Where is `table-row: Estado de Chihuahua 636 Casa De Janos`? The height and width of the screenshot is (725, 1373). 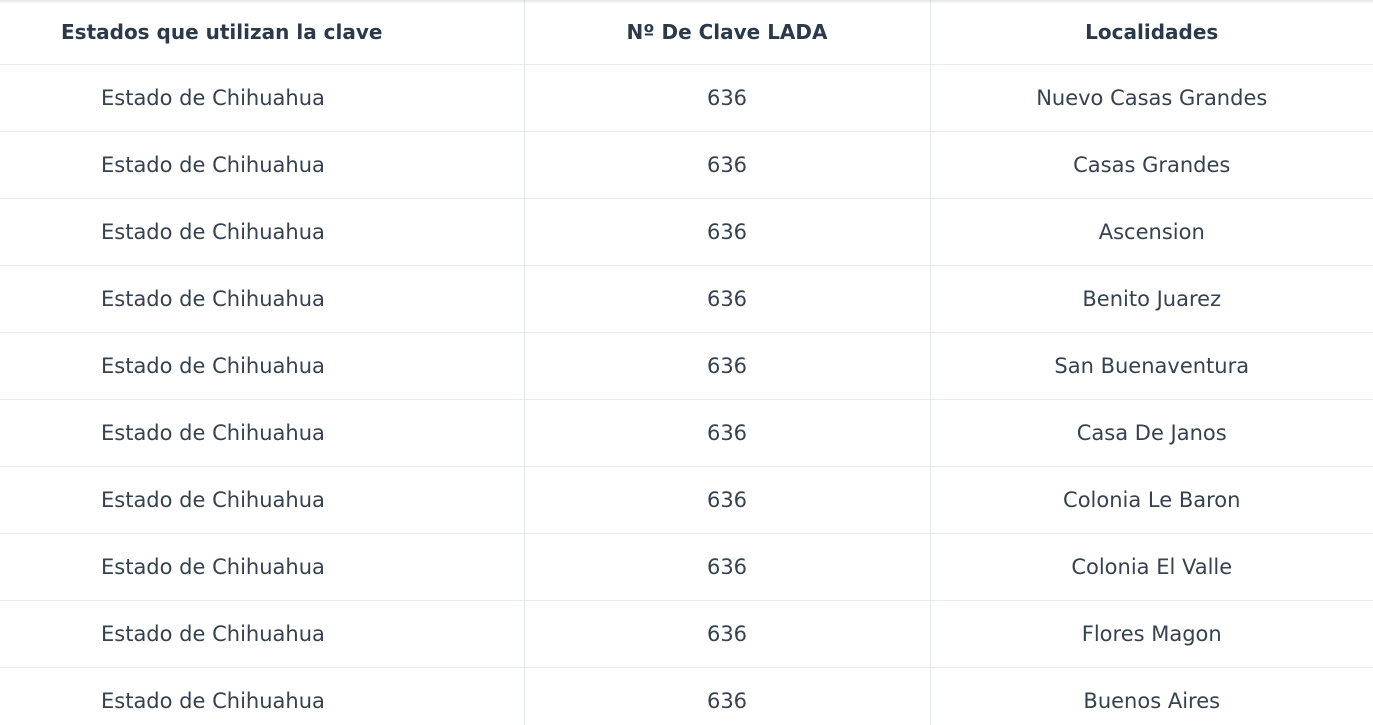
table-row: Estado de Chihuahua 636 Casa De Janos is located at coordinates (686, 433).